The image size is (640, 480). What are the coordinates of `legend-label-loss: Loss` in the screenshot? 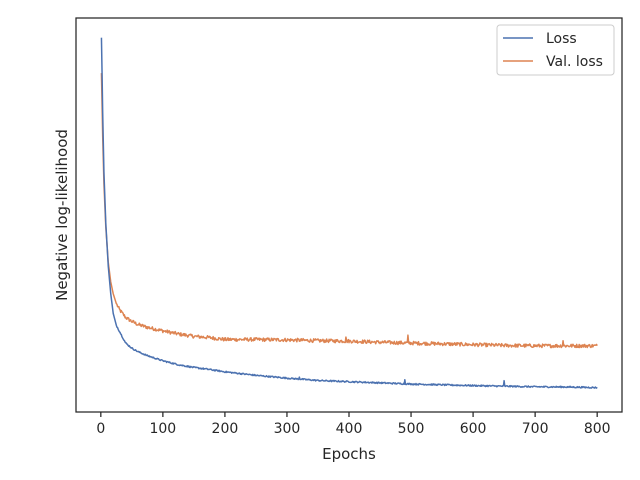 It's located at (561, 39).